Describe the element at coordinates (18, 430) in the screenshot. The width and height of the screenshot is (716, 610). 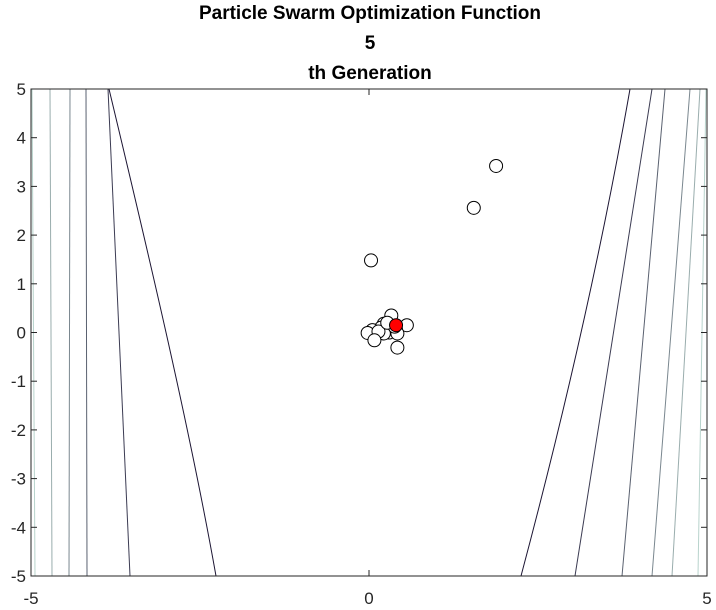
I see `y-tick-label-7: -2` at that location.